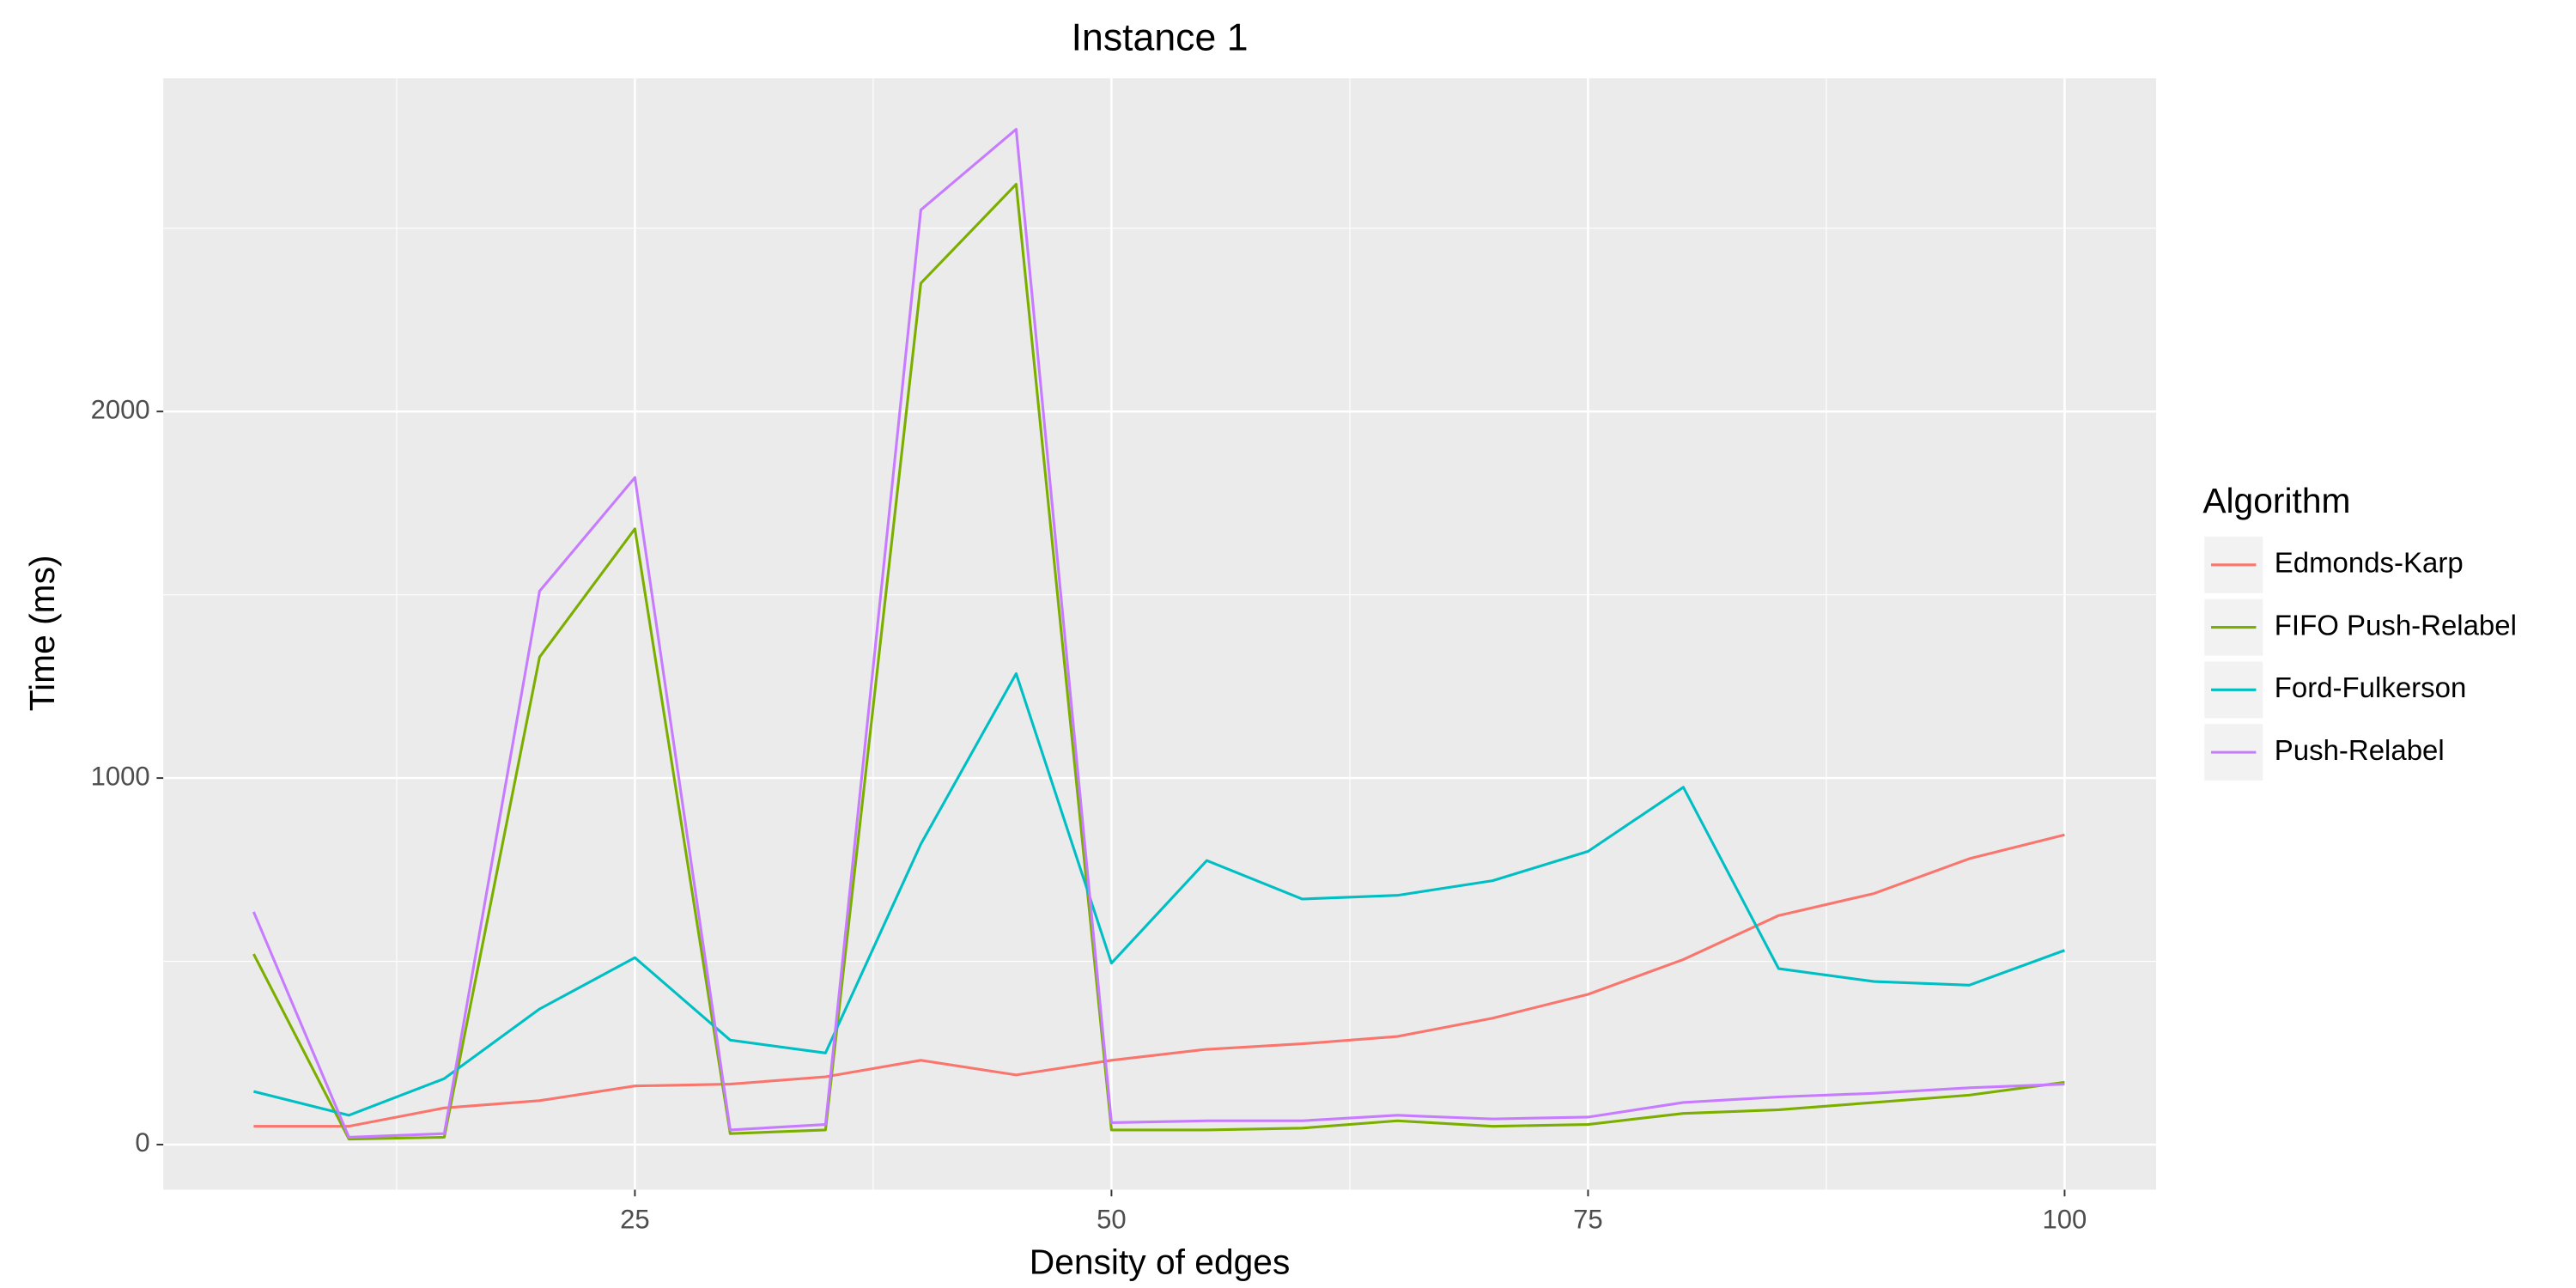  What do you see at coordinates (2396, 625) in the screenshot?
I see `legend-label: FIFO Push-Relabel` at bounding box center [2396, 625].